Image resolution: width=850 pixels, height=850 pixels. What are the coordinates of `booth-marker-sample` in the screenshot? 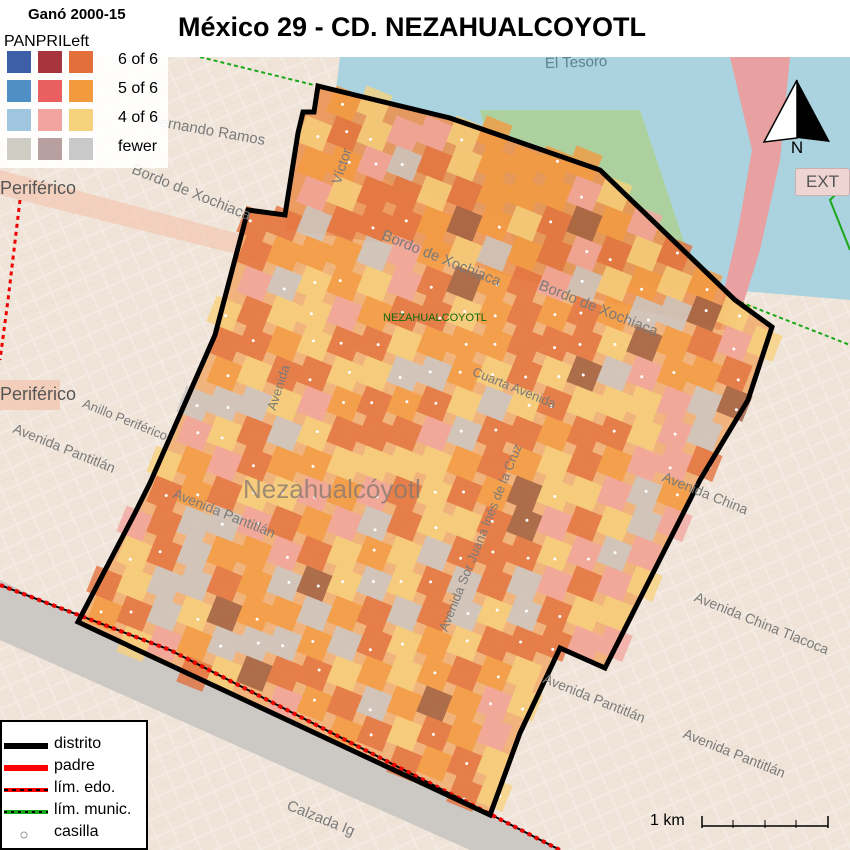 It's located at (24, 835).